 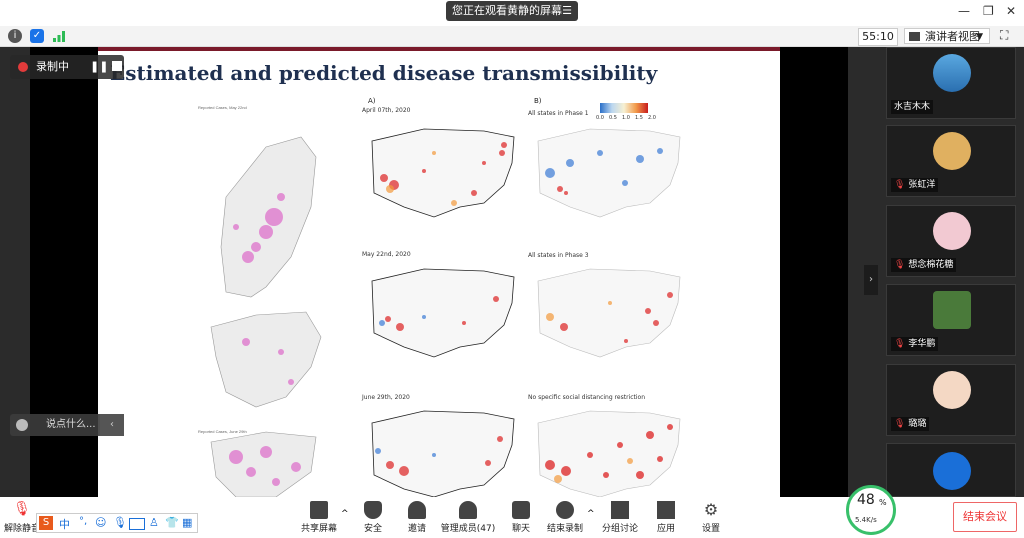 What do you see at coordinates (137, 524) in the screenshot?
I see `keyboard-icon` at bounding box center [137, 524].